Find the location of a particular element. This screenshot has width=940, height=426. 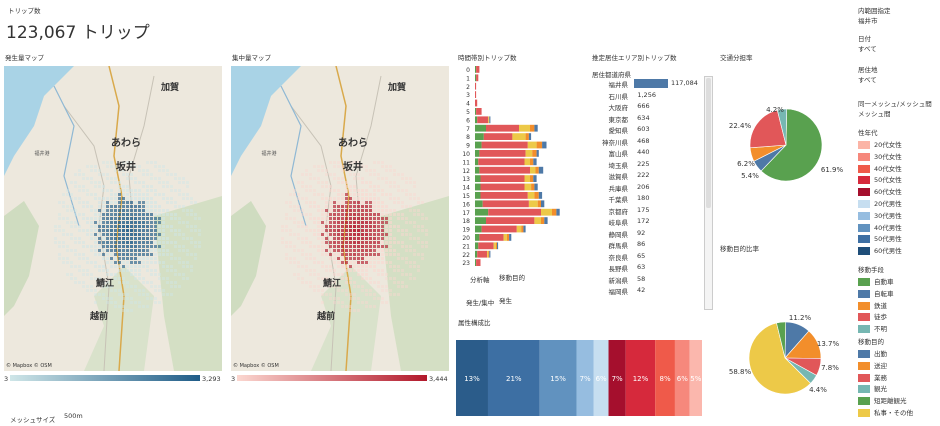

gen-conc-value: 発生 is located at coordinates (505, 301).